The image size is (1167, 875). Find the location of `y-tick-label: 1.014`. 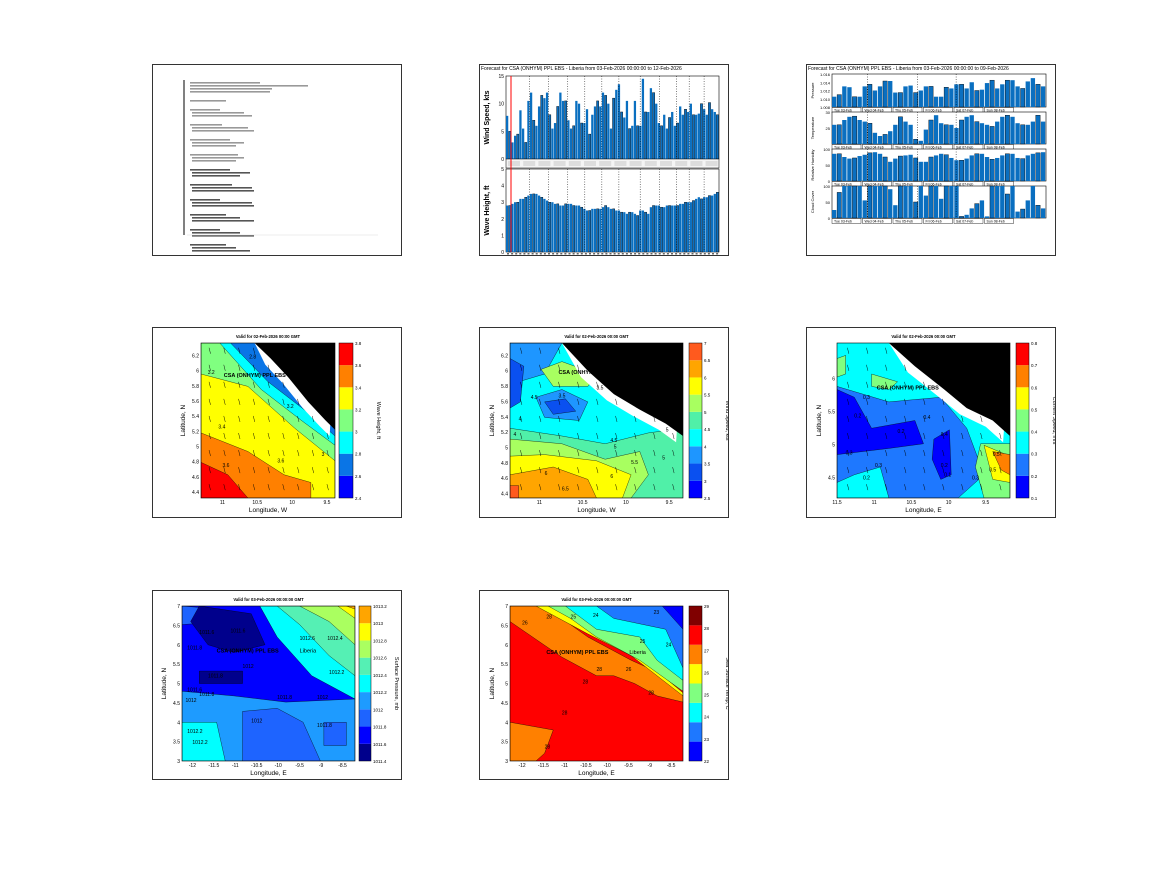

y-tick-label: 1.014 is located at coordinates (825, 82).